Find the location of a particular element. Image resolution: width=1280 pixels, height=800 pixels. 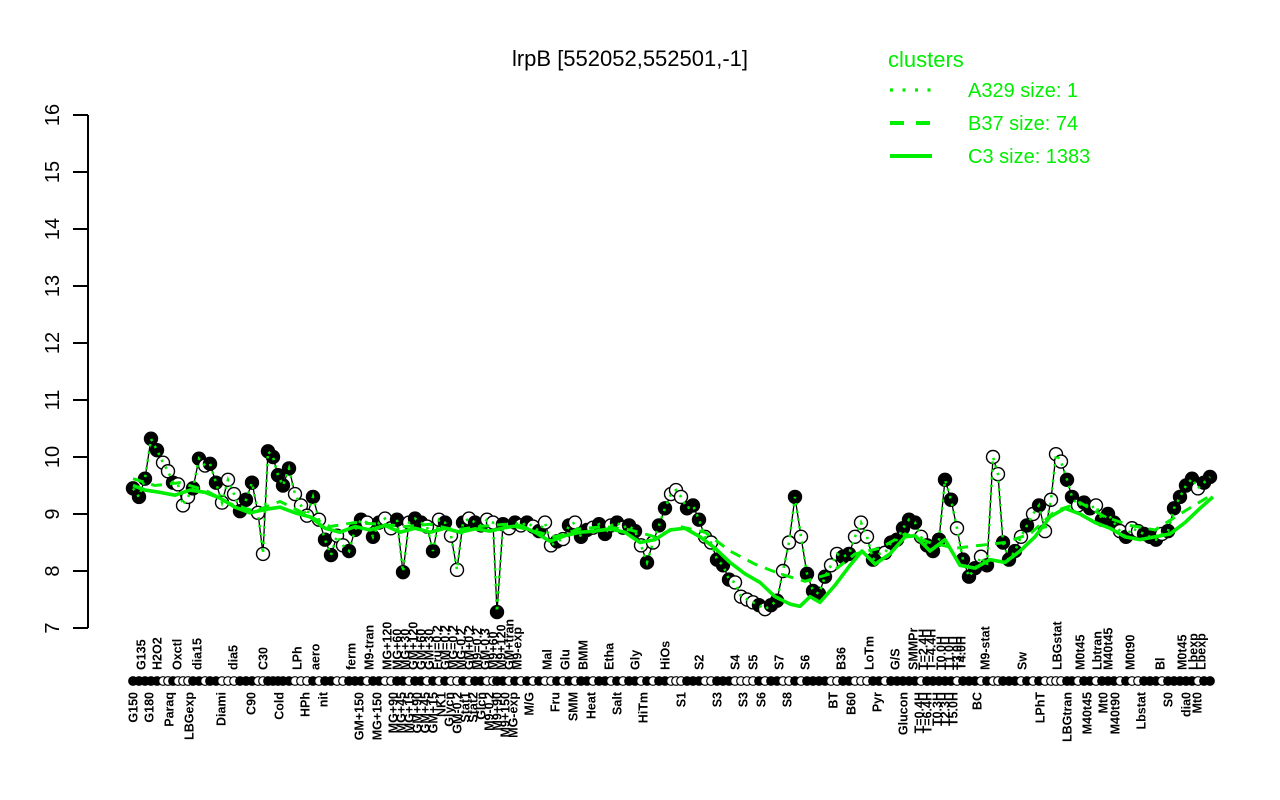

x-axis-label: SMM is located at coordinates (574, 706).